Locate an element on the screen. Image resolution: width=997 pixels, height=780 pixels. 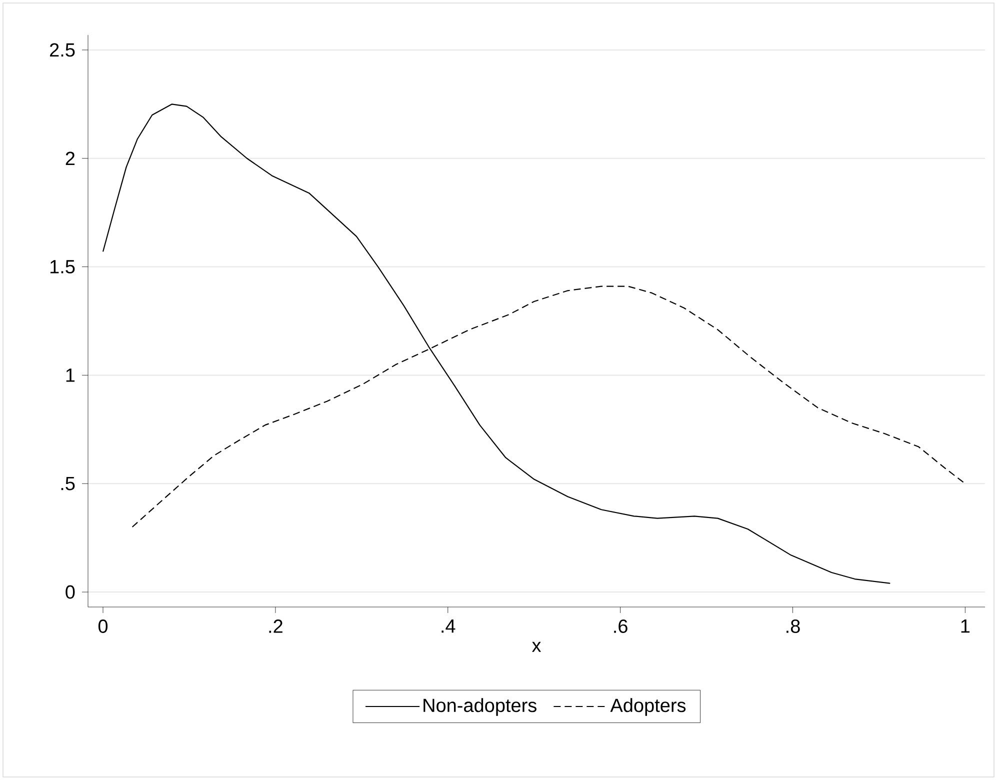
x-tick-label: .4 is located at coordinates (449, 626).